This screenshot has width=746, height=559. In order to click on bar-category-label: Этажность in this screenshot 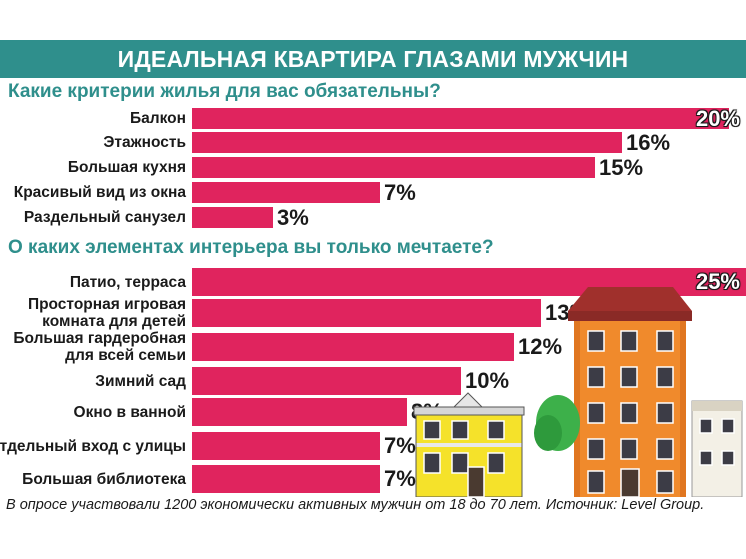, I will do `click(144, 142)`.